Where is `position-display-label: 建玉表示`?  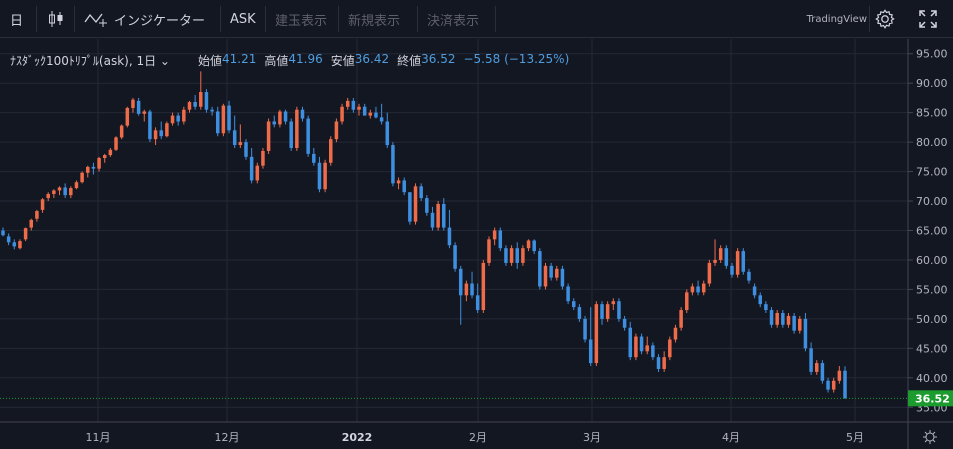
position-display-label: 建玉表示 is located at coordinates (301, 21).